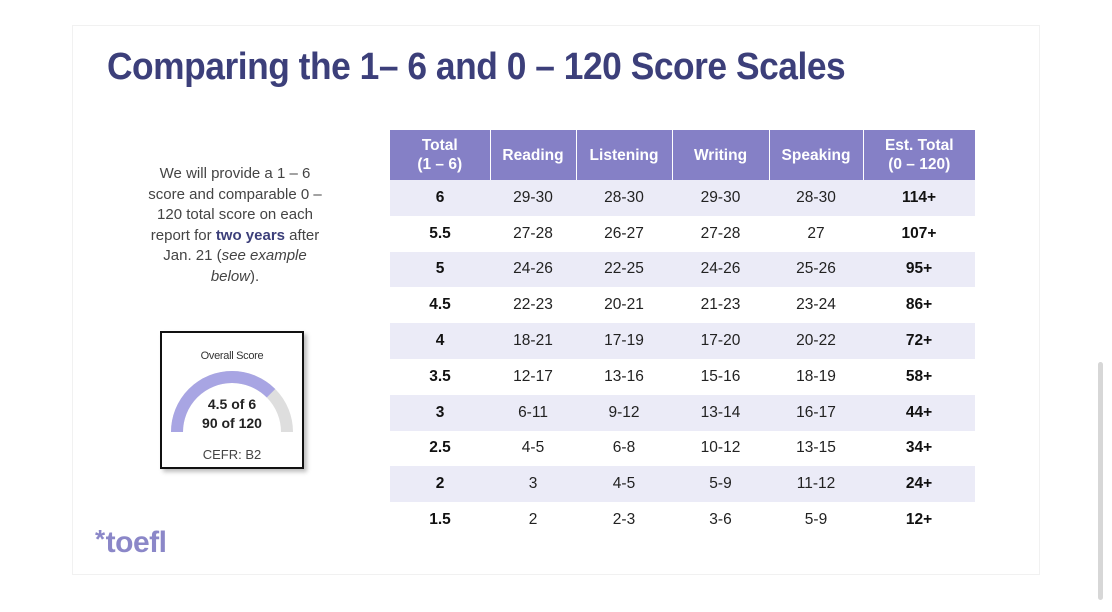 Image resolution: width=1112 pixels, height=612 pixels. What do you see at coordinates (624, 305) in the screenshot?
I see `cell-listening: 20-21` at bounding box center [624, 305].